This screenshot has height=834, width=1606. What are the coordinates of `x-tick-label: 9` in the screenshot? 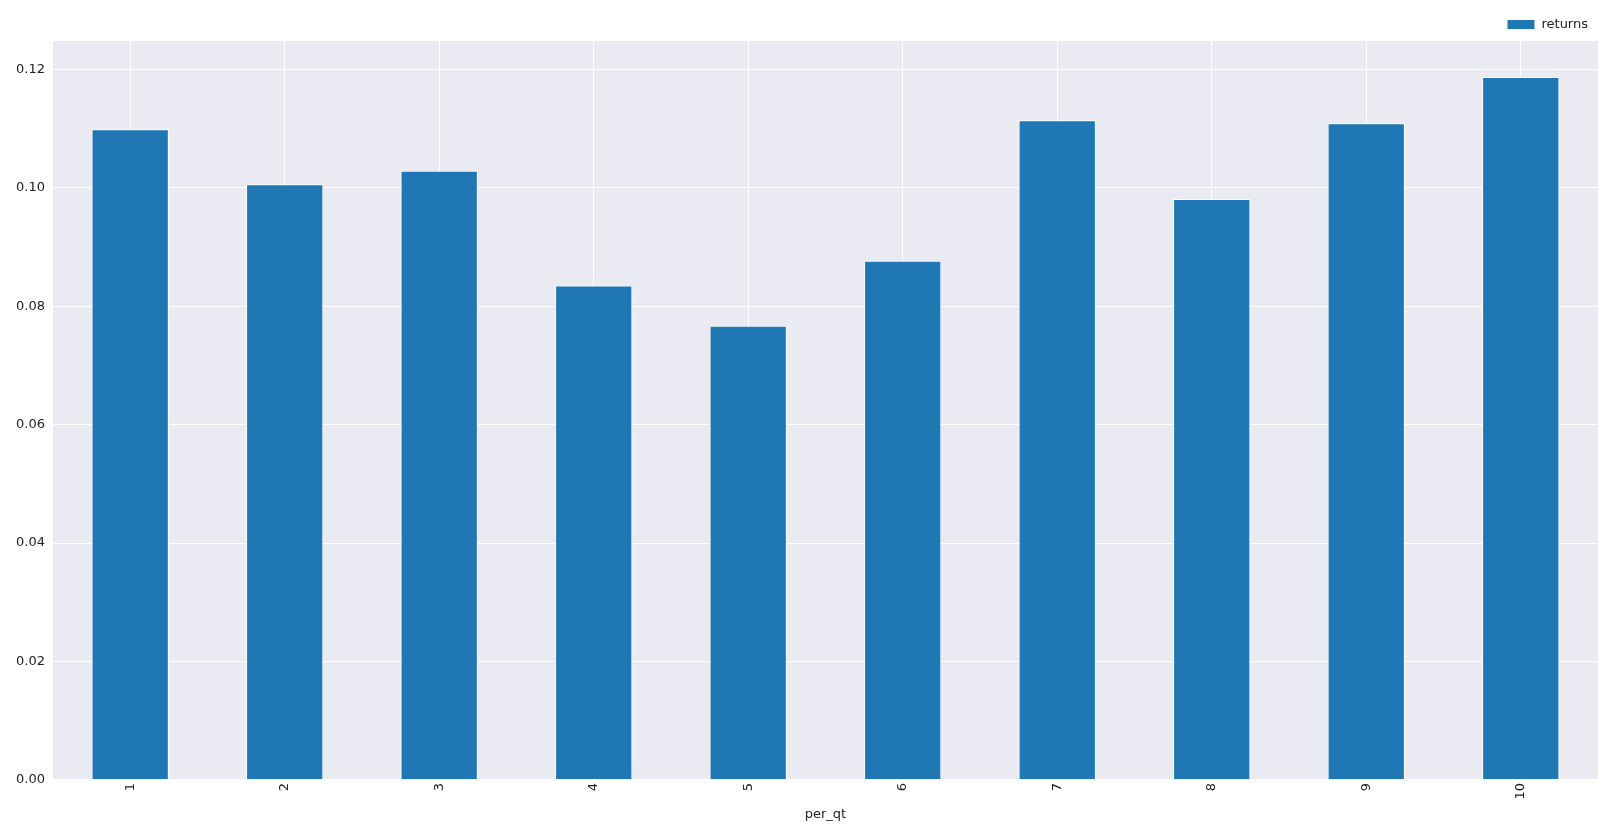 It's located at (1365, 787).